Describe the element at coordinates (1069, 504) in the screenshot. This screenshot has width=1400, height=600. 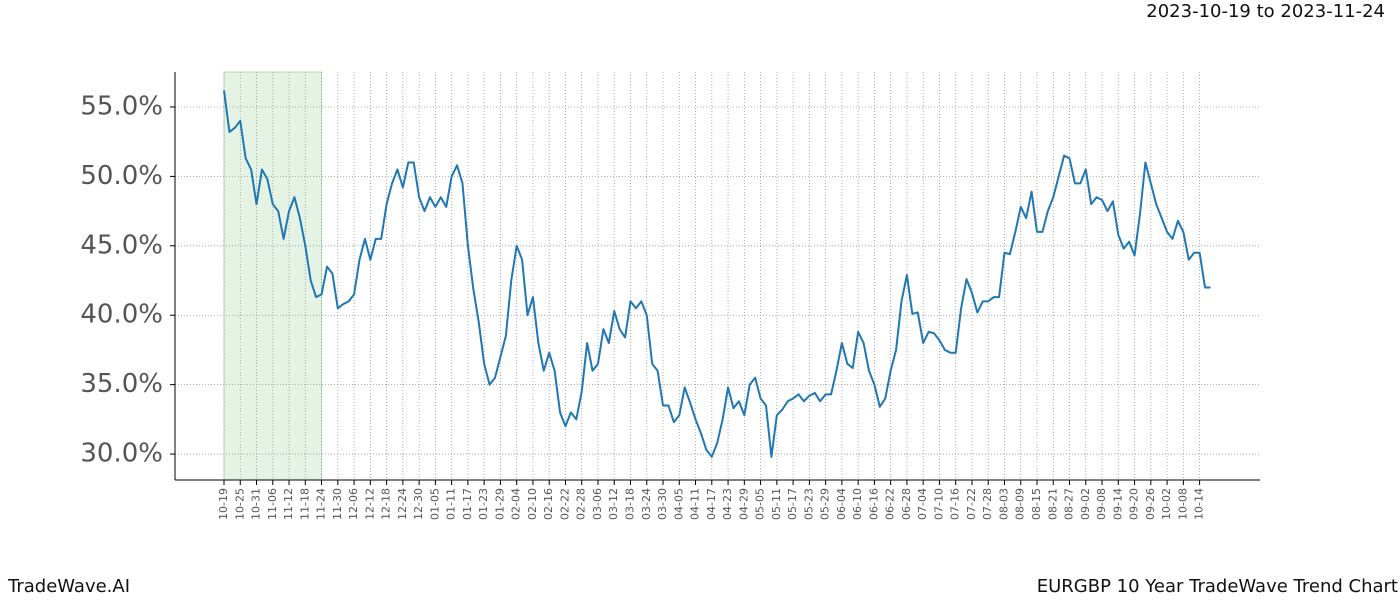
I see `x-tick-label: 08-27` at that location.